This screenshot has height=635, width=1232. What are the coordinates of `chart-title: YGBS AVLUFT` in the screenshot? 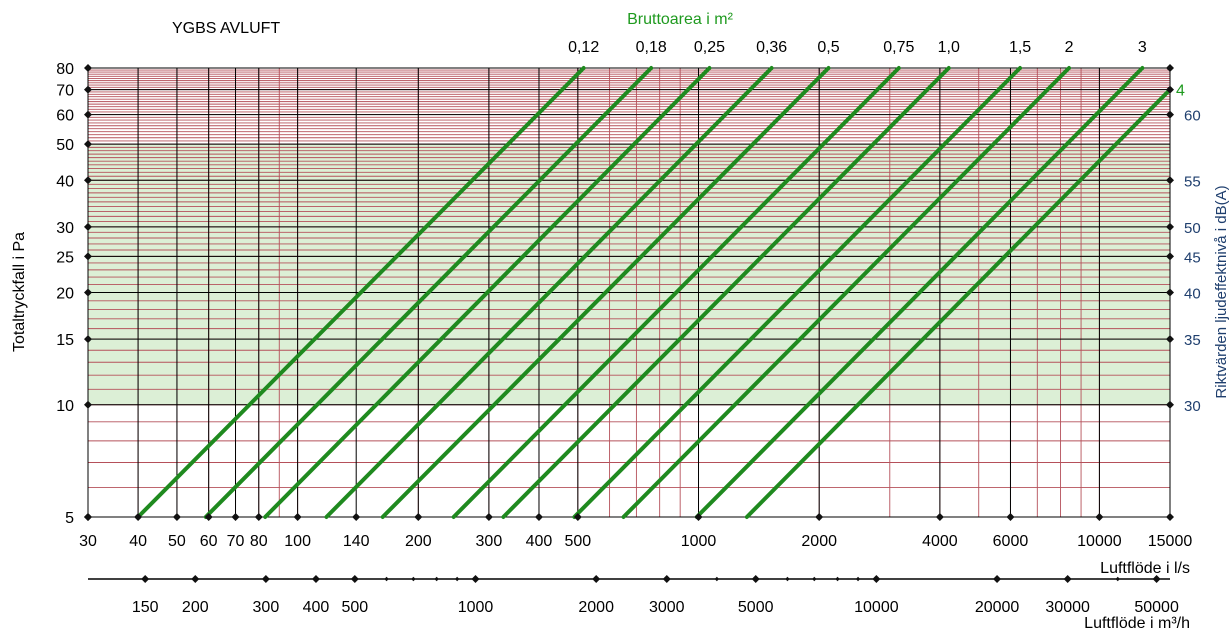 It's located at (226, 28).